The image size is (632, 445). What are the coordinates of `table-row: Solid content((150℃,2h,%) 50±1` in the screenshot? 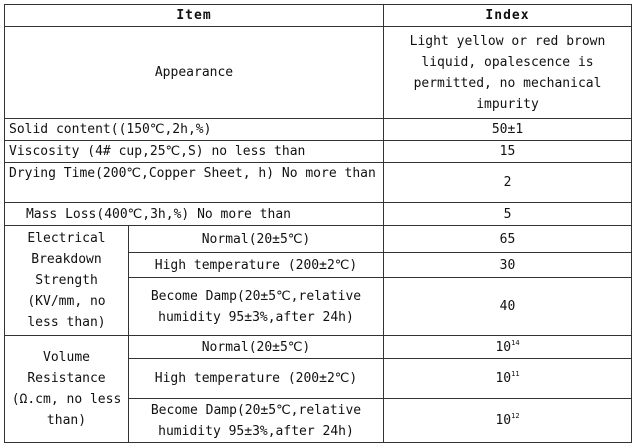 It's located at (318, 129).